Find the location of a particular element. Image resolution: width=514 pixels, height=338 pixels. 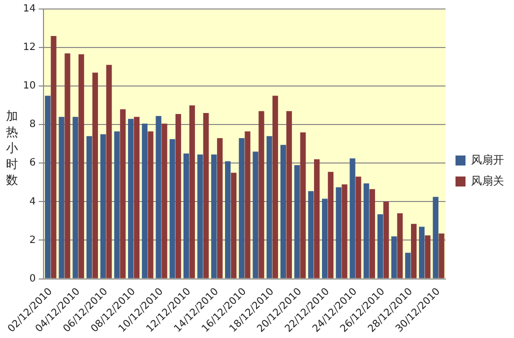

legend-label: 风扇开 is located at coordinates (487, 159).